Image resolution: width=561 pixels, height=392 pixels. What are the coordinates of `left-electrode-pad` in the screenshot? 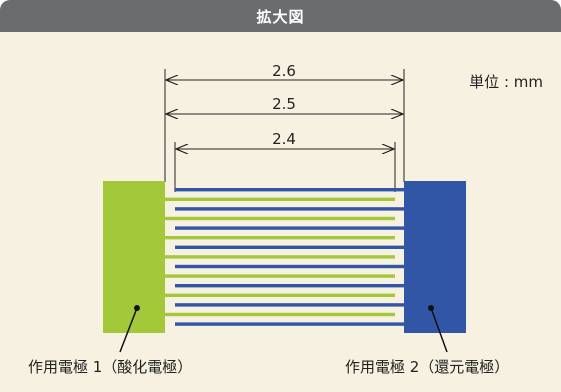 It's located at (134, 257).